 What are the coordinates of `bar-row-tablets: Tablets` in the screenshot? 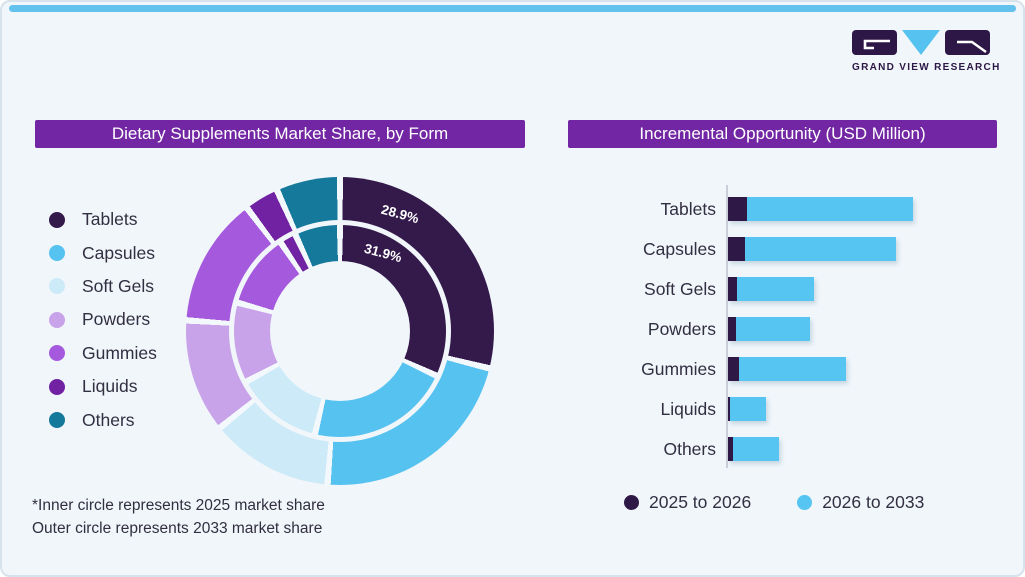 It's located at (812, 209).